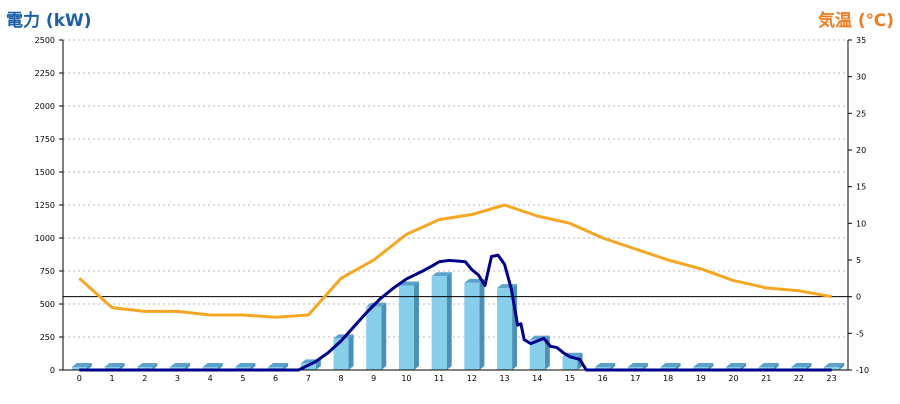 The height and width of the screenshot is (404, 900). What do you see at coordinates (733, 378) in the screenshot?
I see `x-tick-label: 20` at bounding box center [733, 378].